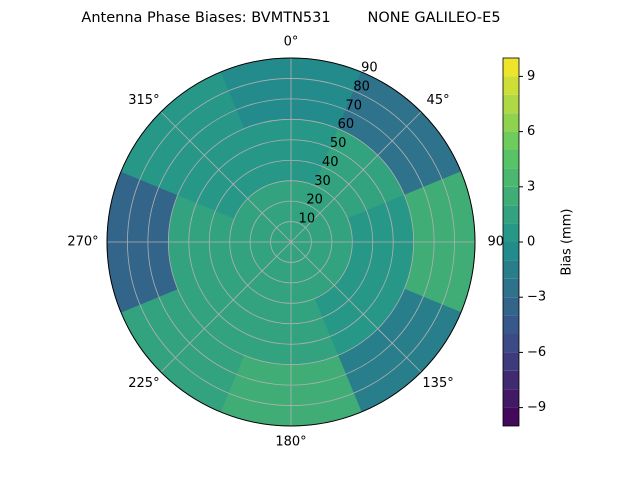  What do you see at coordinates (531, 242) in the screenshot?
I see `colorbar-tick-label: 0` at bounding box center [531, 242].